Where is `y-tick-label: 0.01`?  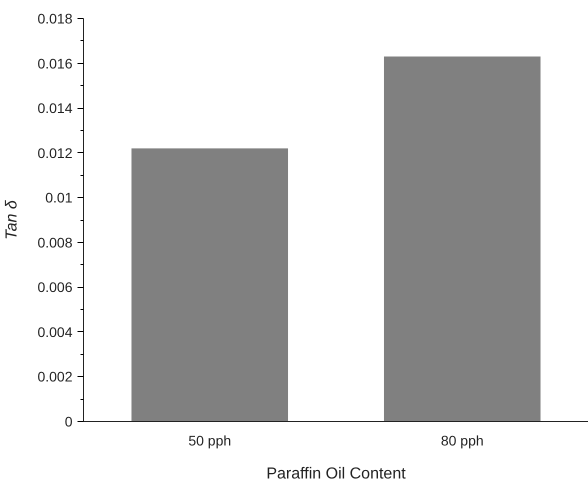 y-tick-label: 0.01 is located at coordinates (59, 198).